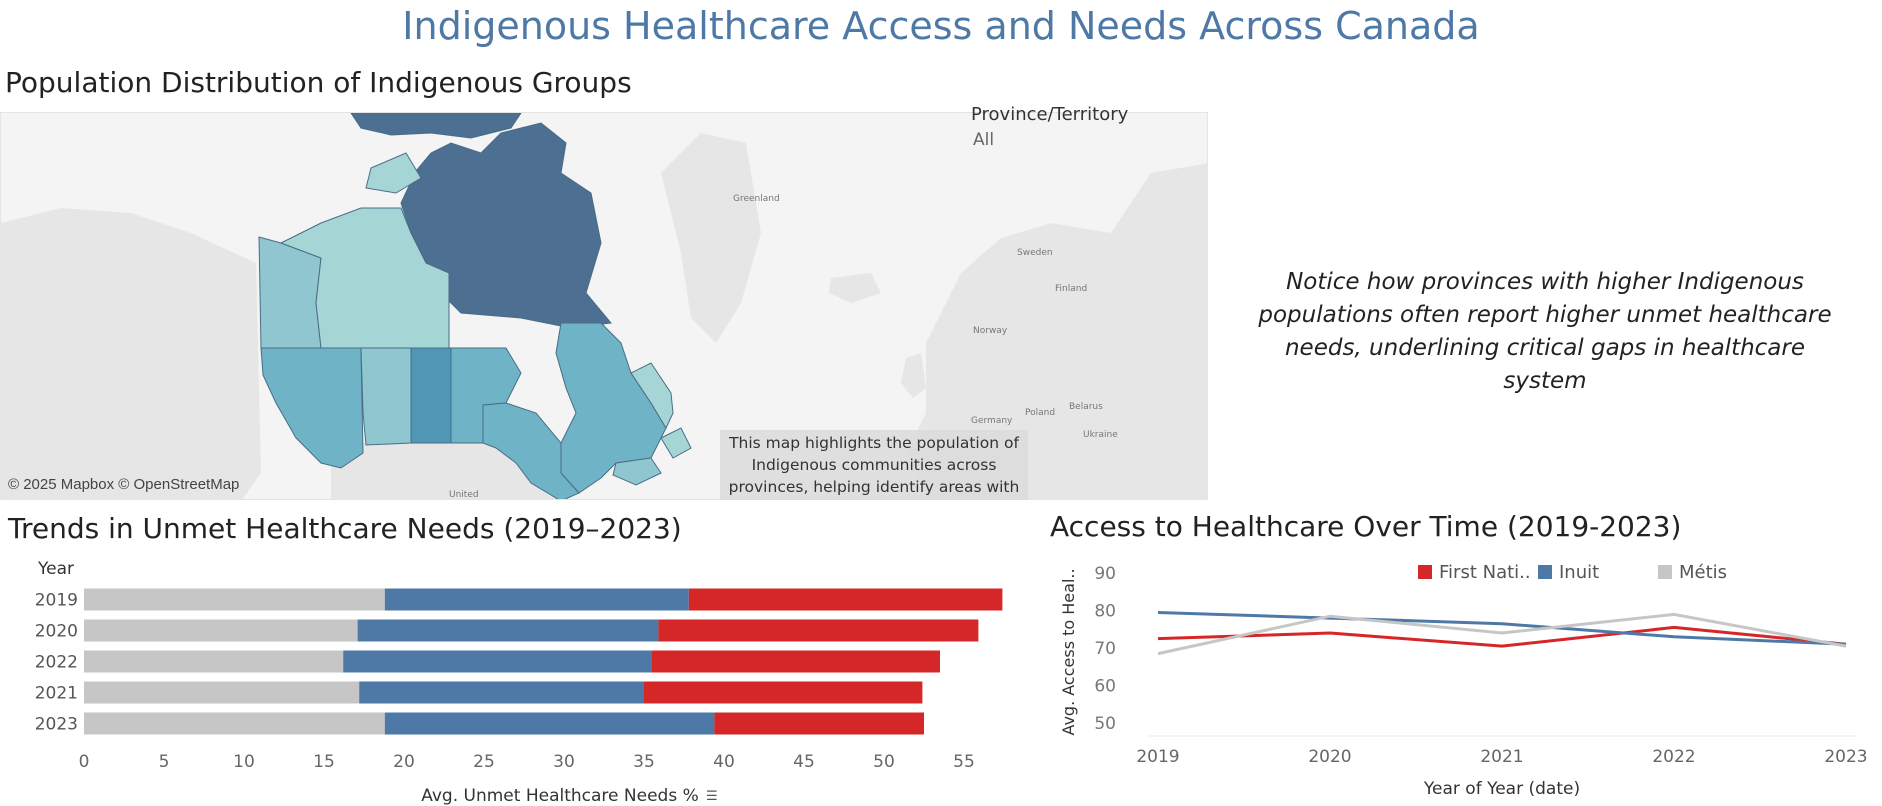 This screenshot has height=806, width=1882. I want to click on line-x-tick-label: 2023, so click(1845, 757).